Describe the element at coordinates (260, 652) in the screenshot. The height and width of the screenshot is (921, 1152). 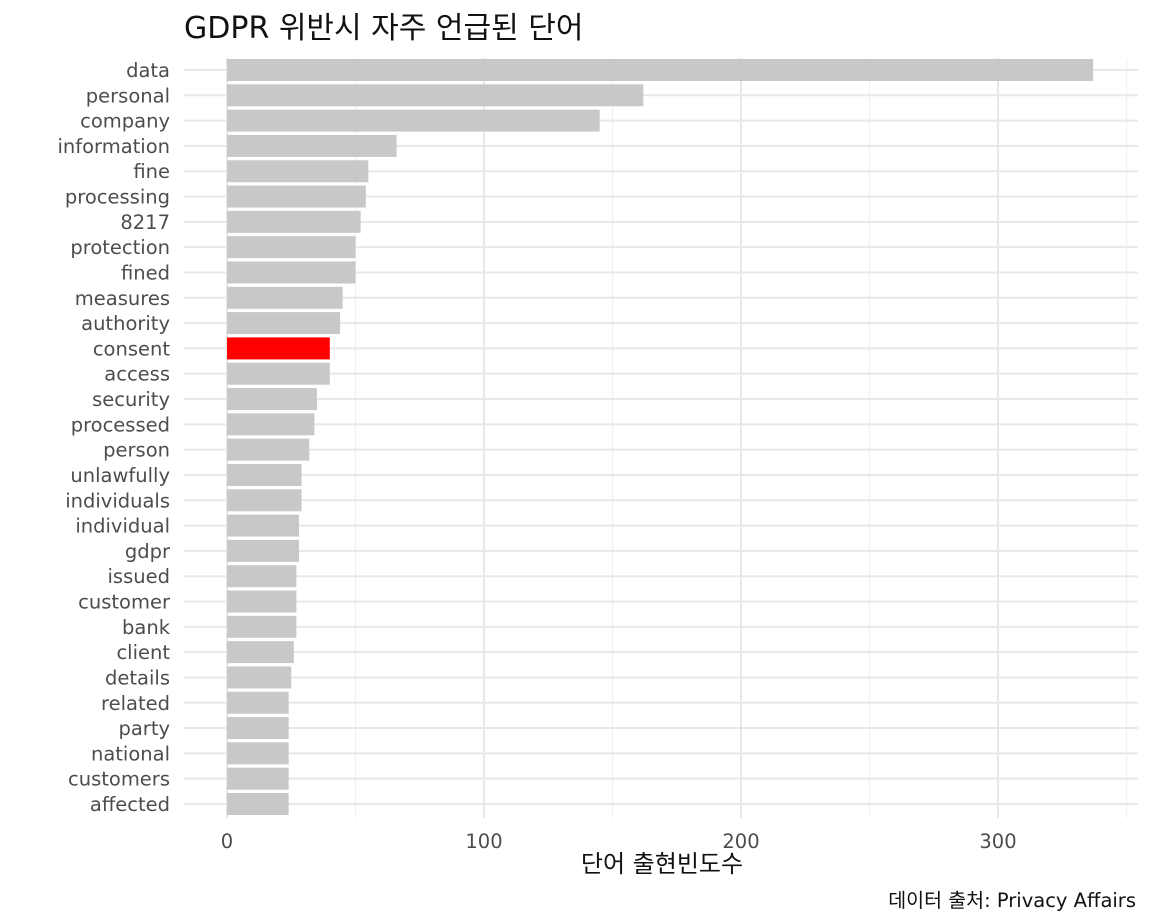
I see `bar-client` at that location.